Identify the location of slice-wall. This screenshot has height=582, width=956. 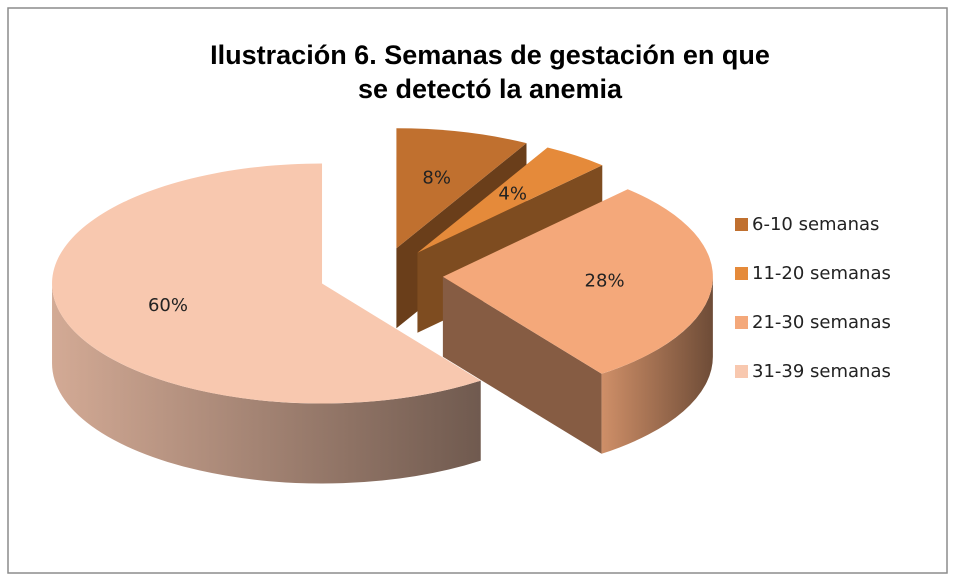
(657, 365).